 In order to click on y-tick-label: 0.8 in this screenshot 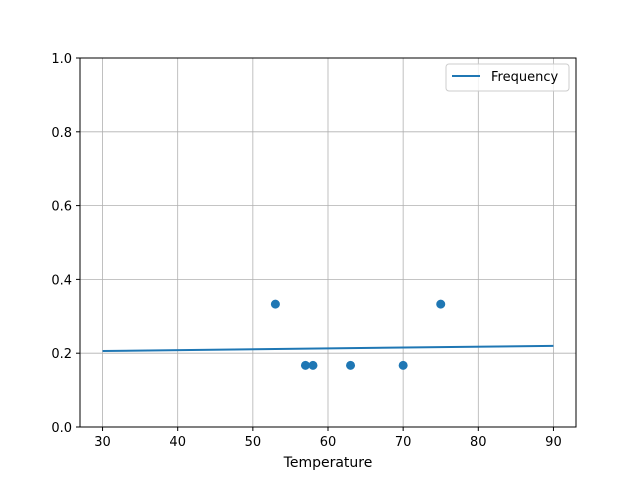, I will do `click(61, 133)`.